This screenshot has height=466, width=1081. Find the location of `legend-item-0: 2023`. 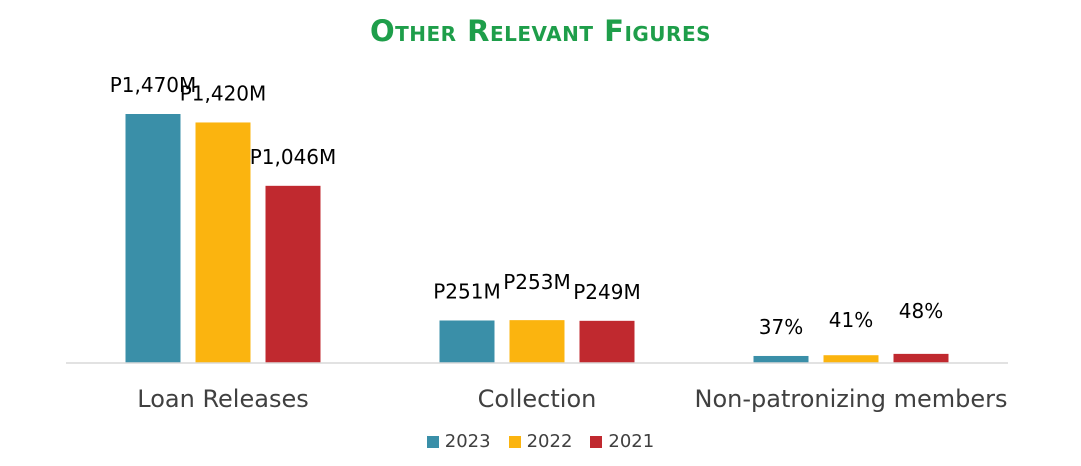

legend-item-0: 2023 is located at coordinates (458, 441).